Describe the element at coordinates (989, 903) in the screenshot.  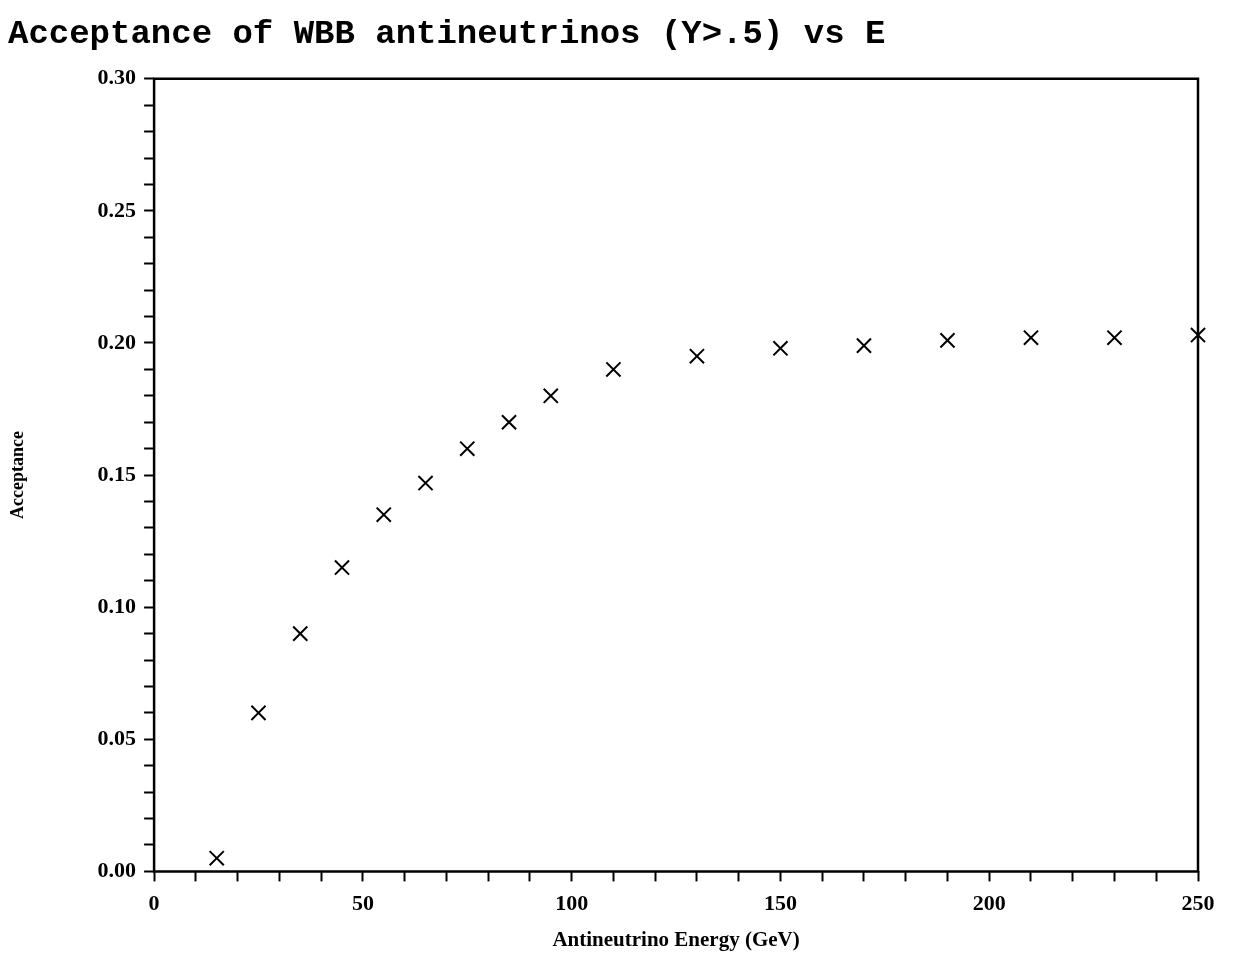
I see `x-tick-label: 200` at that location.